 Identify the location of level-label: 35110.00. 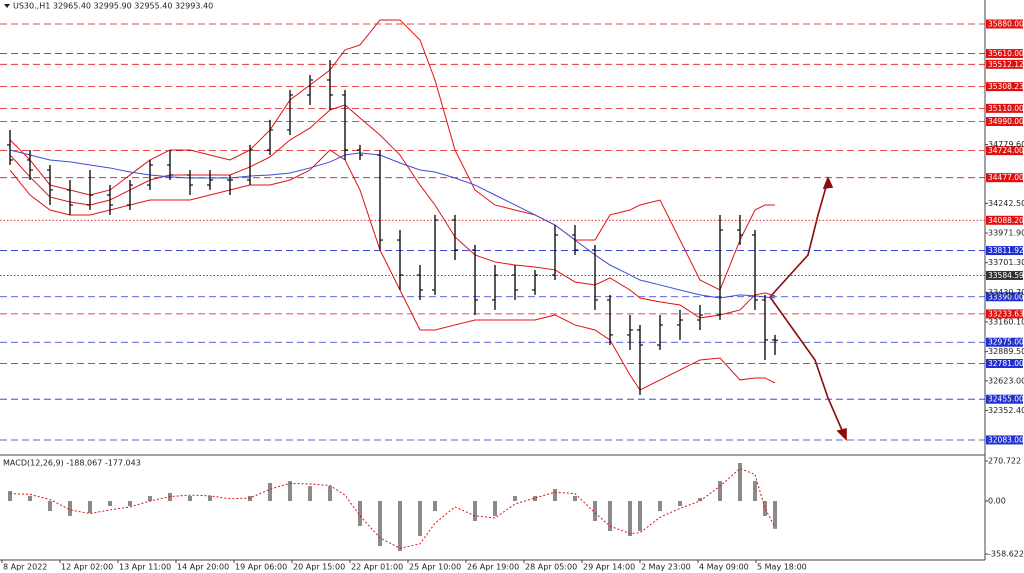
(1006, 108).